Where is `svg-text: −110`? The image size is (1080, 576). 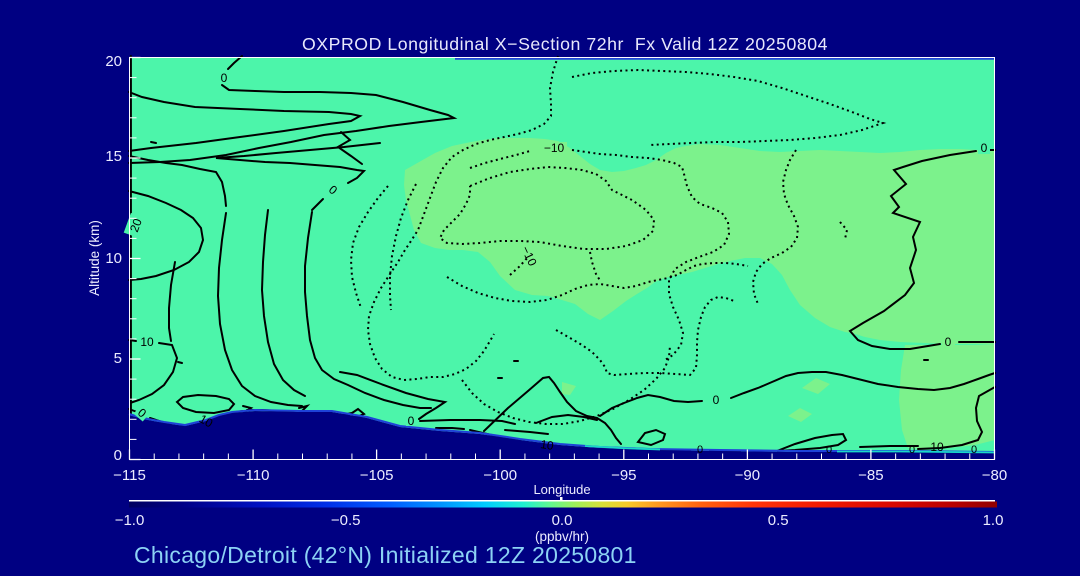
svg-text: −110 is located at coordinates (253, 475).